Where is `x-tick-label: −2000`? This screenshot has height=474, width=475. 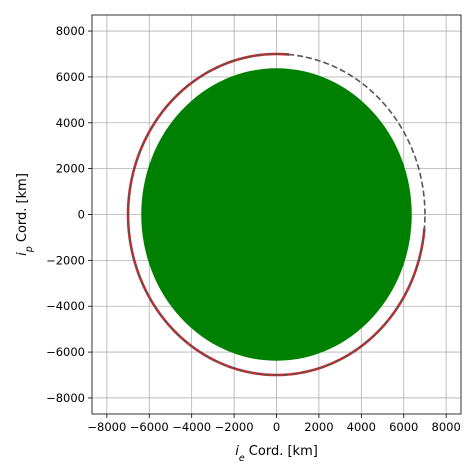 x-tick-label: −2000 is located at coordinates (234, 427).